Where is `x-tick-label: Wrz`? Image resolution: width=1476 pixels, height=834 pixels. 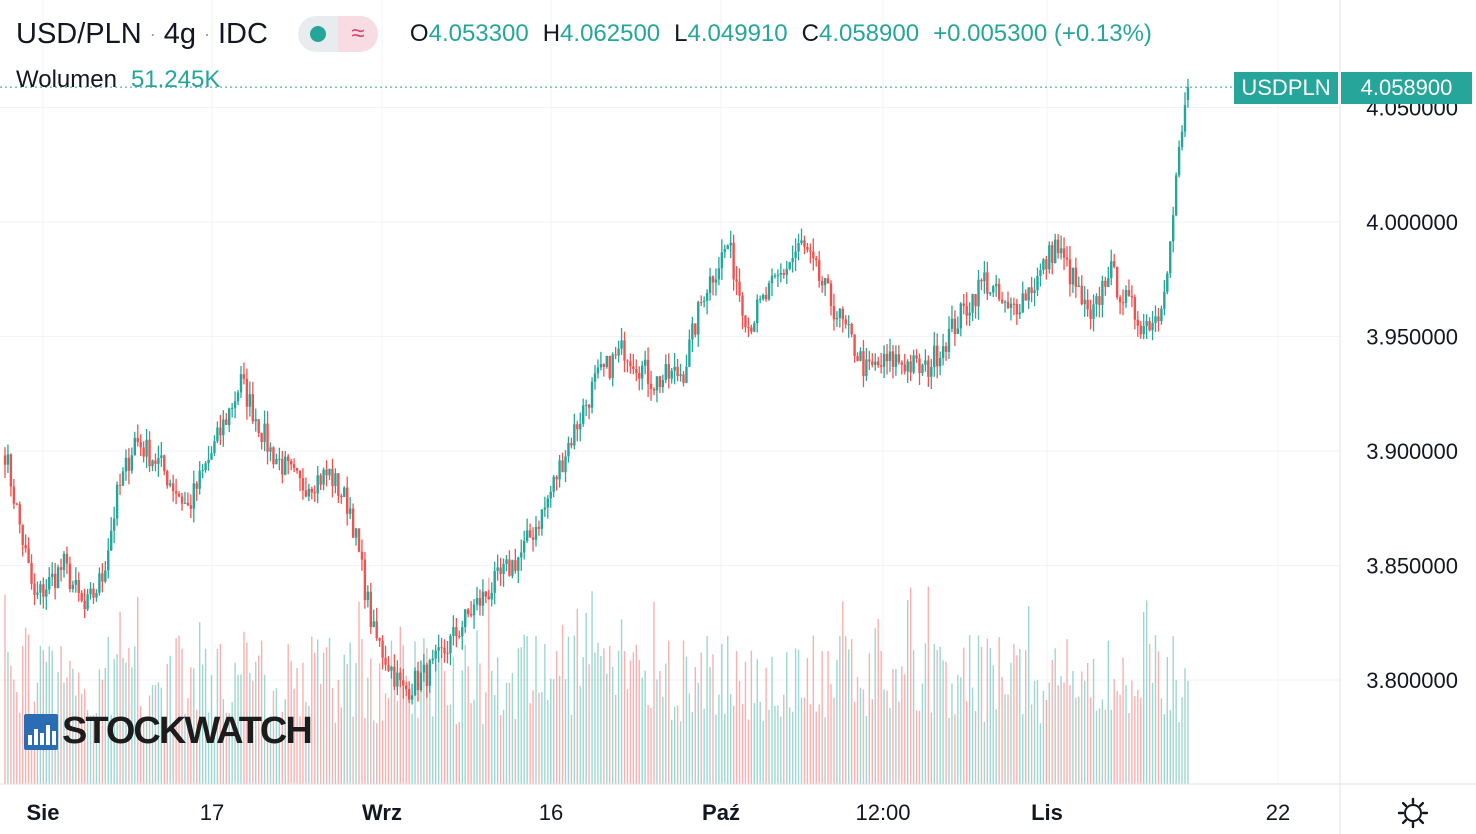
x-tick-label: Wrz is located at coordinates (382, 812).